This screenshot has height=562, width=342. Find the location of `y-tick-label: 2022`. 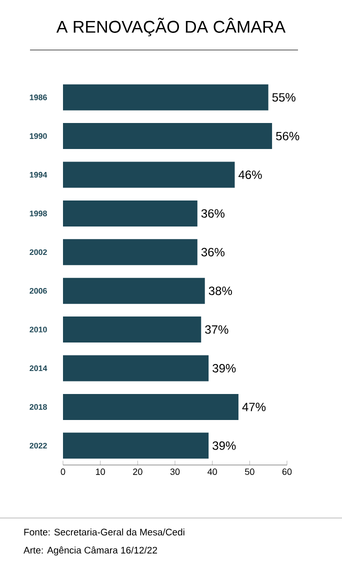

y-tick-label: 2022 is located at coordinates (38, 445).